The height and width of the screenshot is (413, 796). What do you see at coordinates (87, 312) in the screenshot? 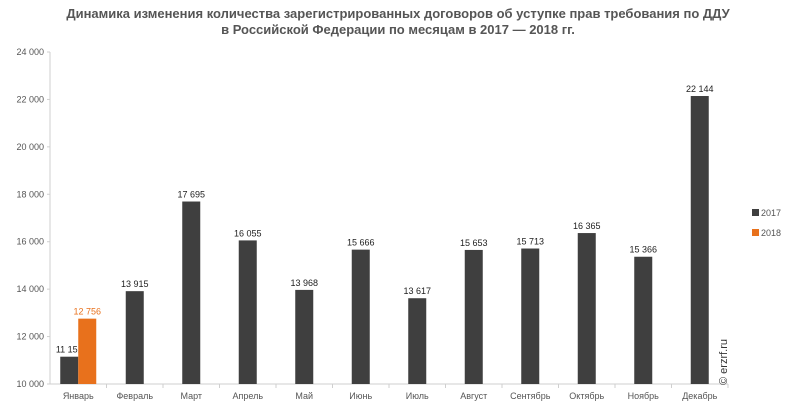
I see `data-label-2018: 12 756` at bounding box center [87, 312].